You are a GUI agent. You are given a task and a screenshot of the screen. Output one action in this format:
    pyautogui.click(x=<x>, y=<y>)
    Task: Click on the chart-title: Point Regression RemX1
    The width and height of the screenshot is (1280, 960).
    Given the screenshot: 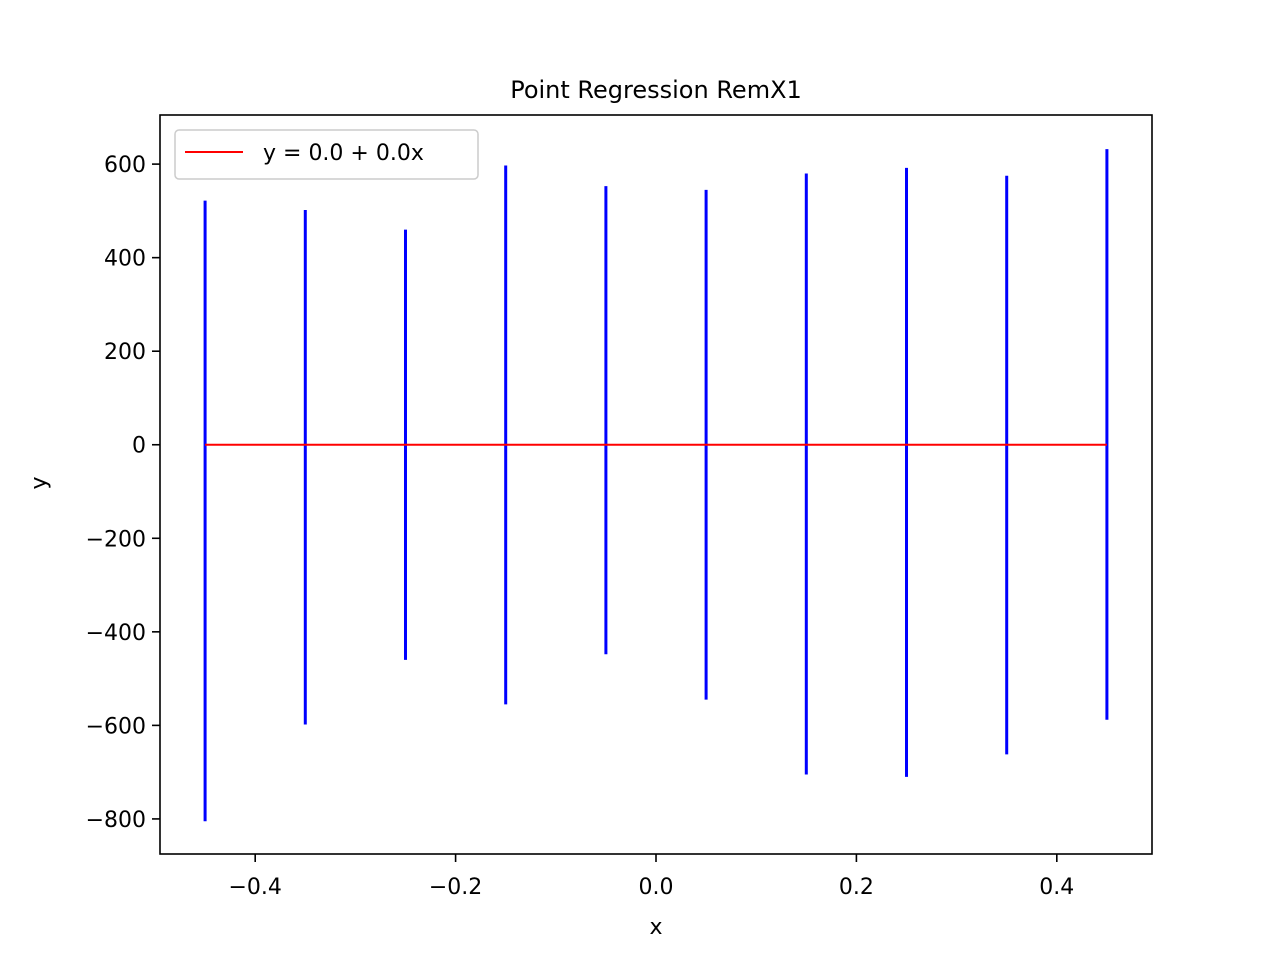 What is the action you would take?
    pyautogui.click(x=656, y=90)
    